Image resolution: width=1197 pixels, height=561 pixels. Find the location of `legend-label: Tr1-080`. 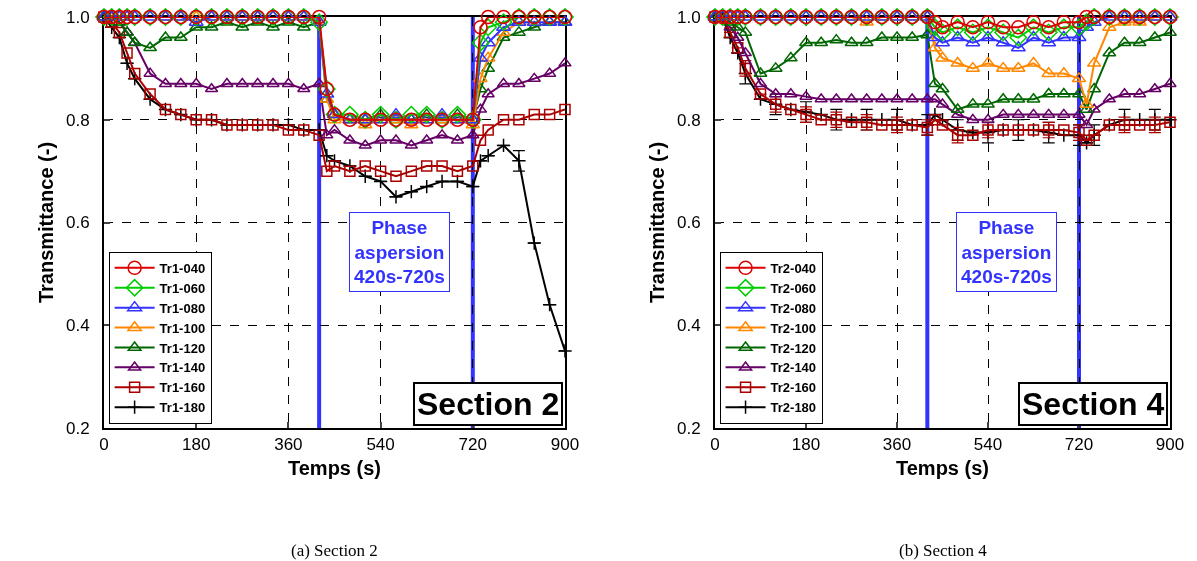

legend-label: Tr1-080 is located at coordinates (182, 308).